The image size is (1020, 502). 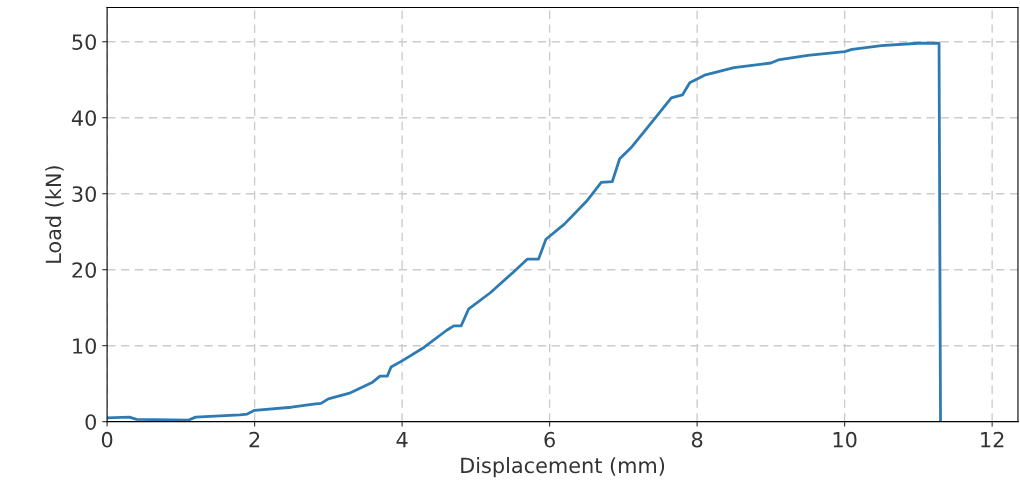 What do you see at coordinates (992, 439) in the screenshot?
I see `x-tick-label: 12` at bounding box center [992, 439].